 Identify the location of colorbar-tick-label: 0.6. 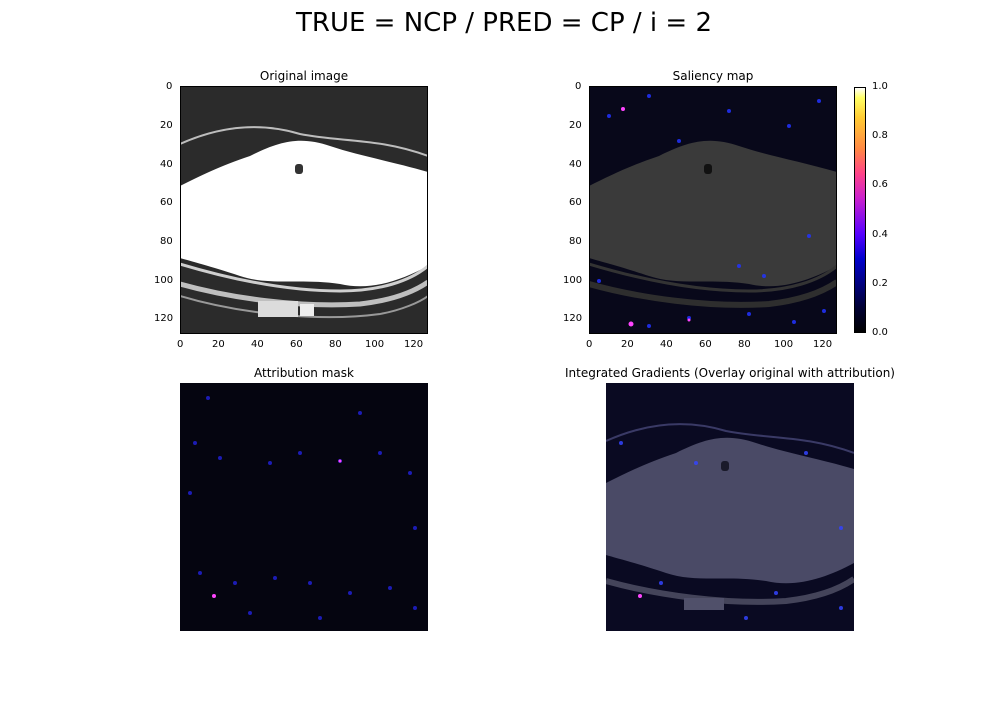
(880, 184).